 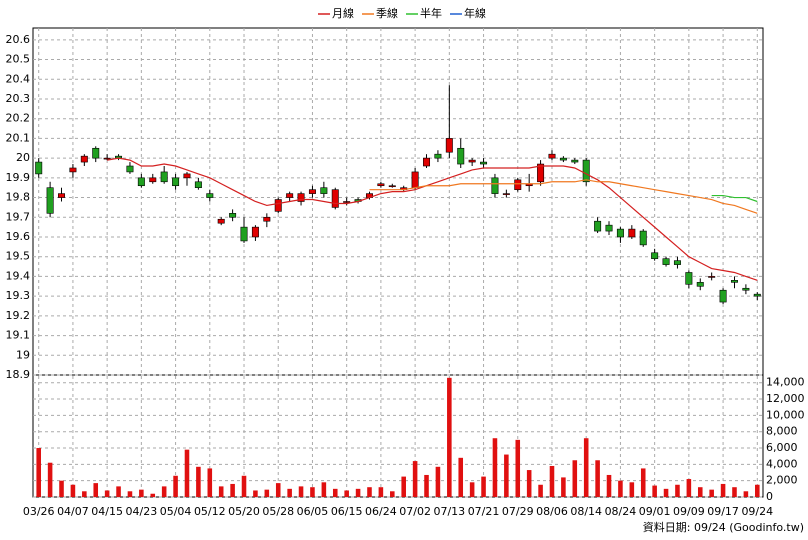 What do you see at coordinates (552, 511) in the screenshot?
I see `x-tick-label: 08/06` at bounding box center [552, 511].